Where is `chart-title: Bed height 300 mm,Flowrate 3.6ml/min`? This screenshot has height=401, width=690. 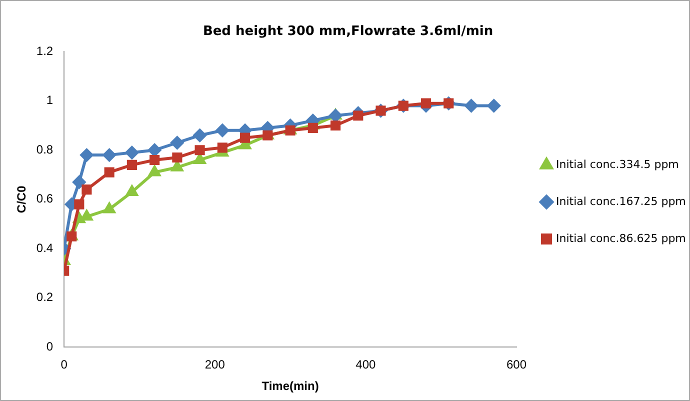 chart-title: Bed height 300 mm,Flowrate 3.6ml/min is located at coordinates (348, 32).